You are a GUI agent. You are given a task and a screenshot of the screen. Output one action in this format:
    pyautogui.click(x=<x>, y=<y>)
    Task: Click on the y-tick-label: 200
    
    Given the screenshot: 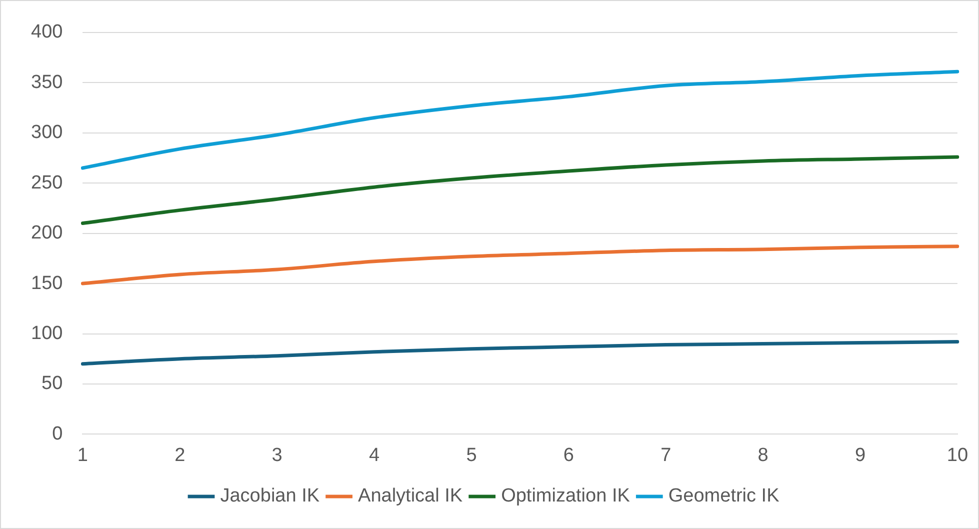 What is the action you would take?
    pyautogui.click(x=47, y=233)
    